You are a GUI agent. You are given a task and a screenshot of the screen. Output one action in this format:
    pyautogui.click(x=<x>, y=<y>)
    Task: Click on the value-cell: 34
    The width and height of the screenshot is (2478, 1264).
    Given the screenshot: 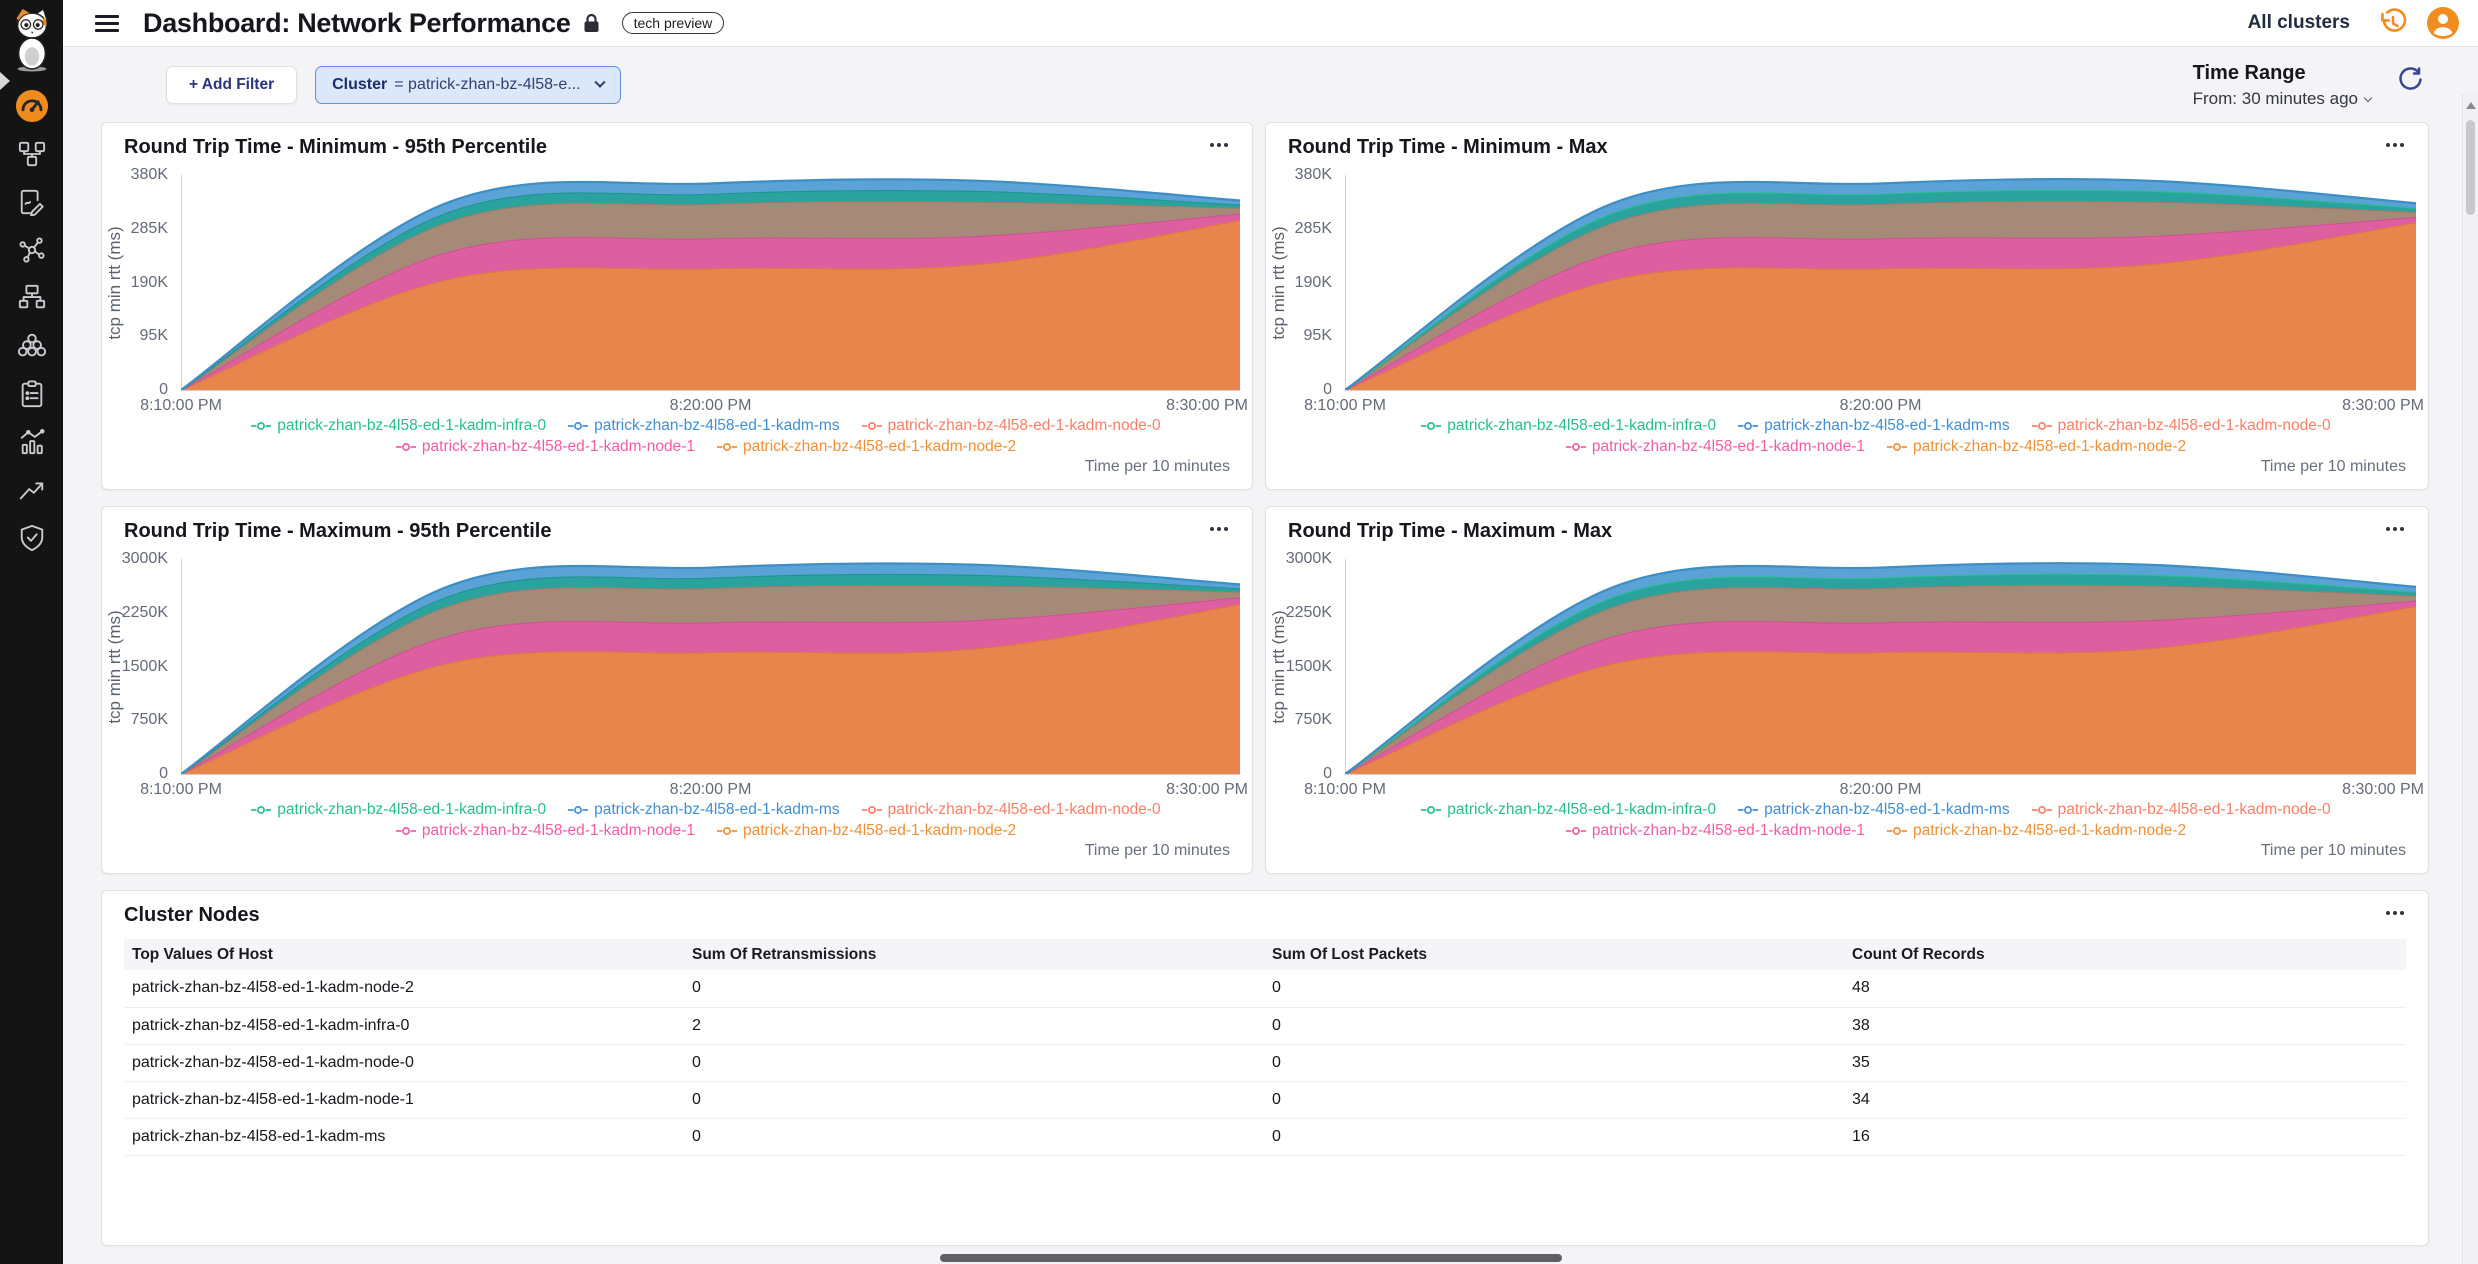 What is the action you would take?
    pyautogui.click(x=2125, y=1100)
    